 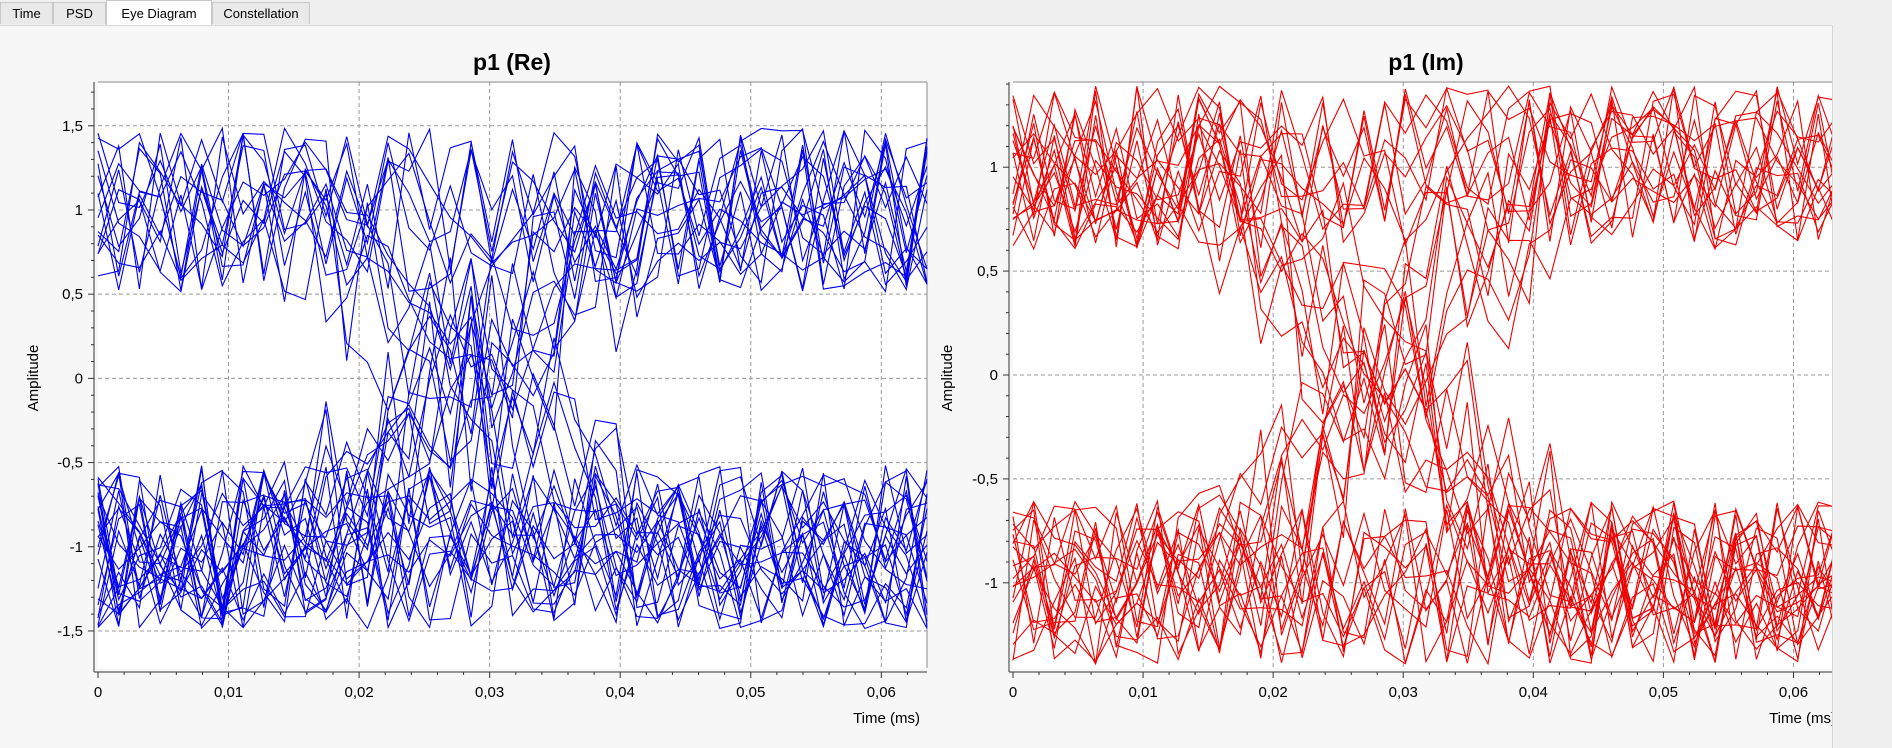 I want to click on tab-psd: PSD, so click(x=79, y=13).